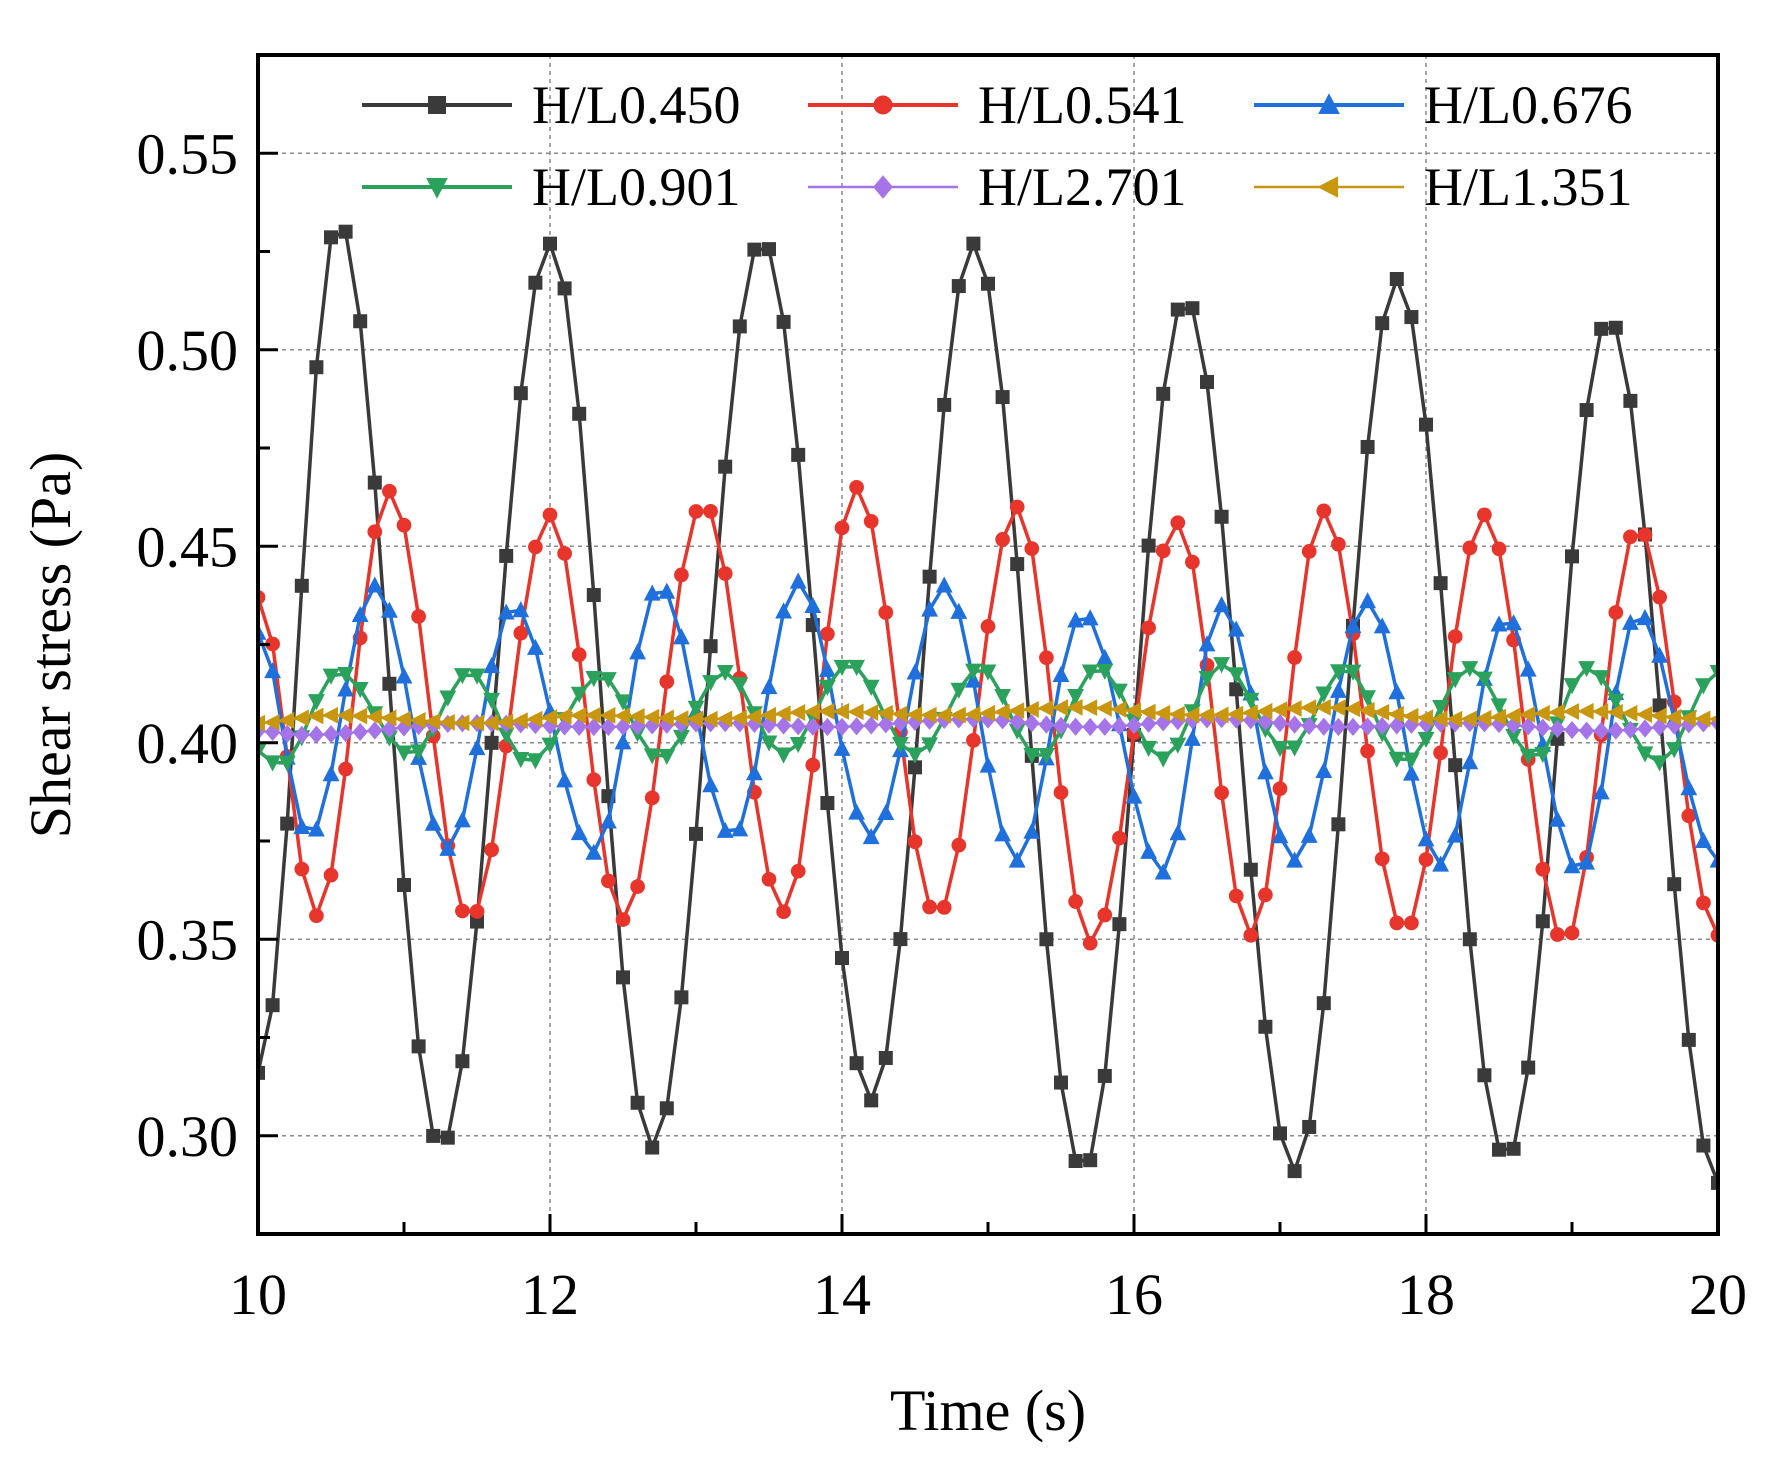  What do you see at coordinates (437, 188) in the screenshot?
I see `legend-marker` at bounding box center [437, 188].